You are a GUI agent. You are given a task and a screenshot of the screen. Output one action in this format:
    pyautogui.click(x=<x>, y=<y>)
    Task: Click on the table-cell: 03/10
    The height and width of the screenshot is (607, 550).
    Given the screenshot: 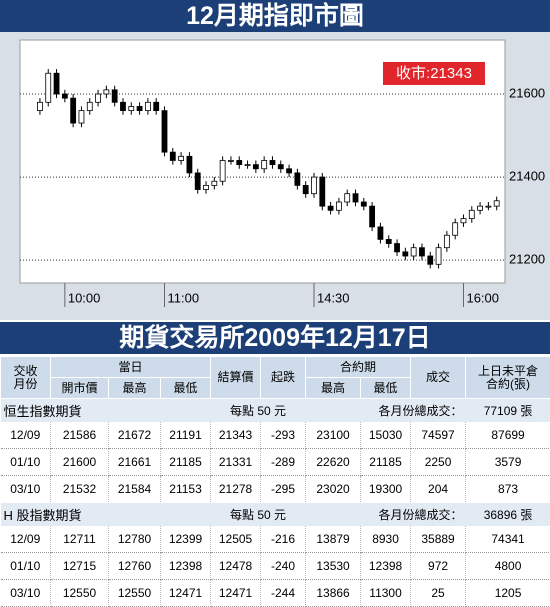 What is the action you would take?
    pyautogui.click(x=25, y=489)
    